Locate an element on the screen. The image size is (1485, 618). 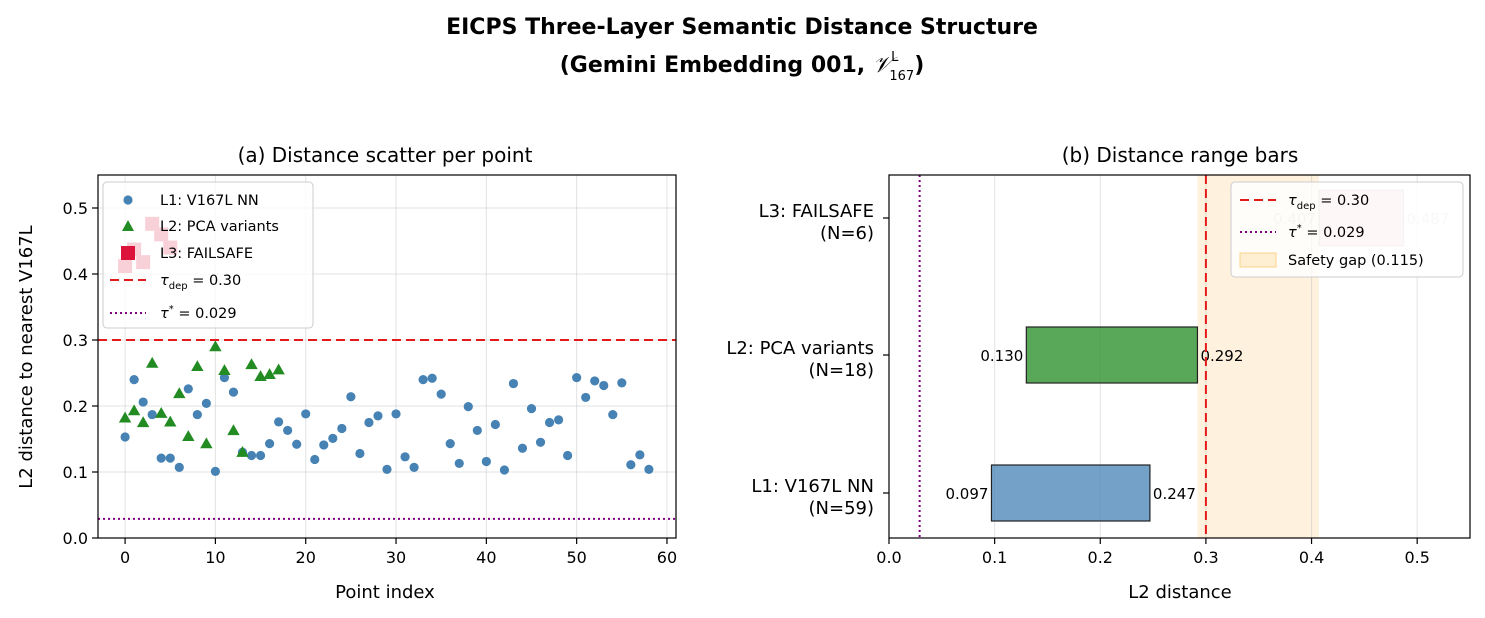
scatter-x-tick-label: 40 is located at coordinates (486, 557).